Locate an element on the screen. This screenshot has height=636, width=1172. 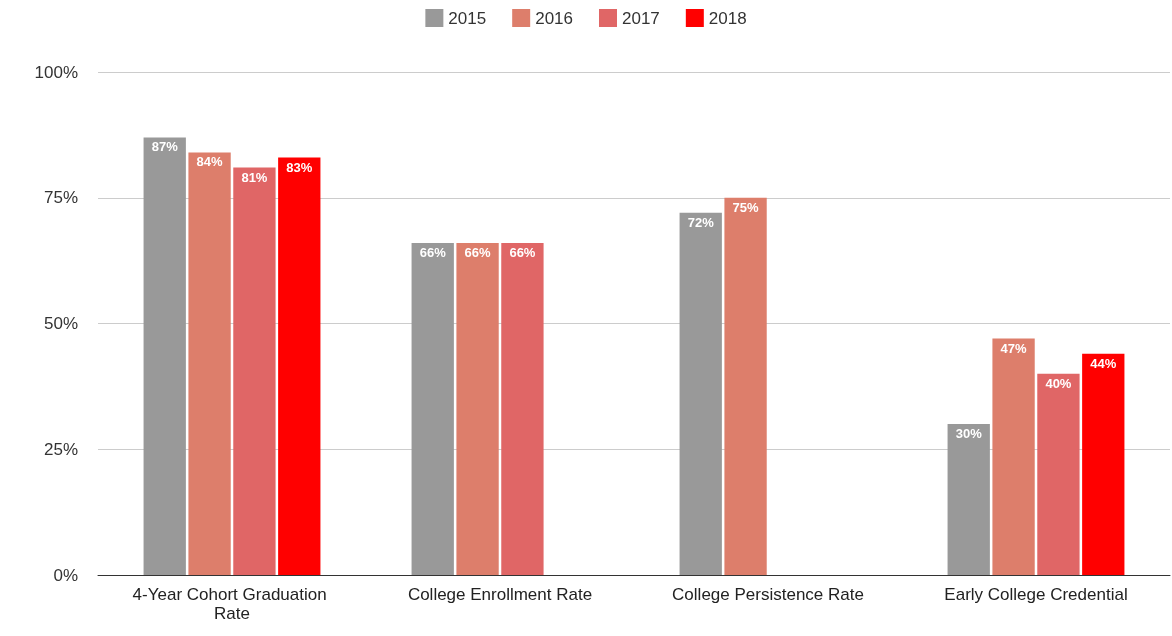
legend-label: 2017 is located at coordinates (641, 18).